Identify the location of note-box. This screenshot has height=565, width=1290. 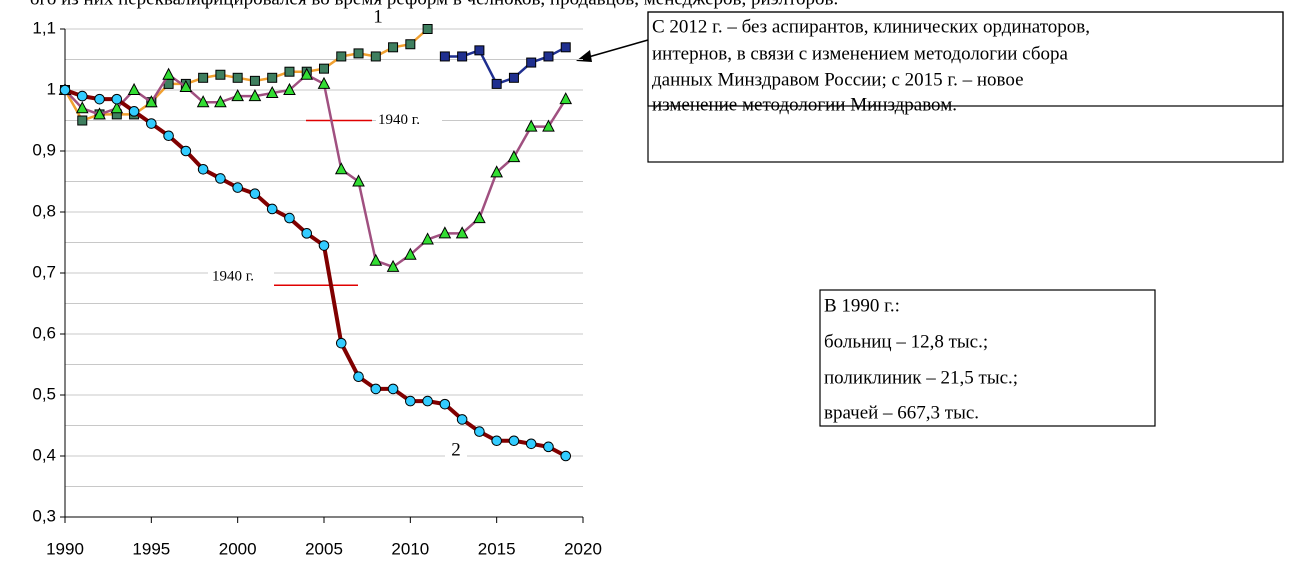
(965, 59).